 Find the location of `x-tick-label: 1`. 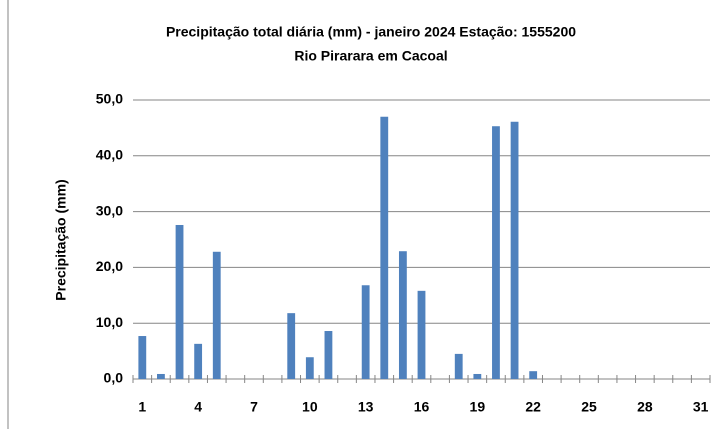

x-tick-label: 1 is located at coordinates (142, 407).